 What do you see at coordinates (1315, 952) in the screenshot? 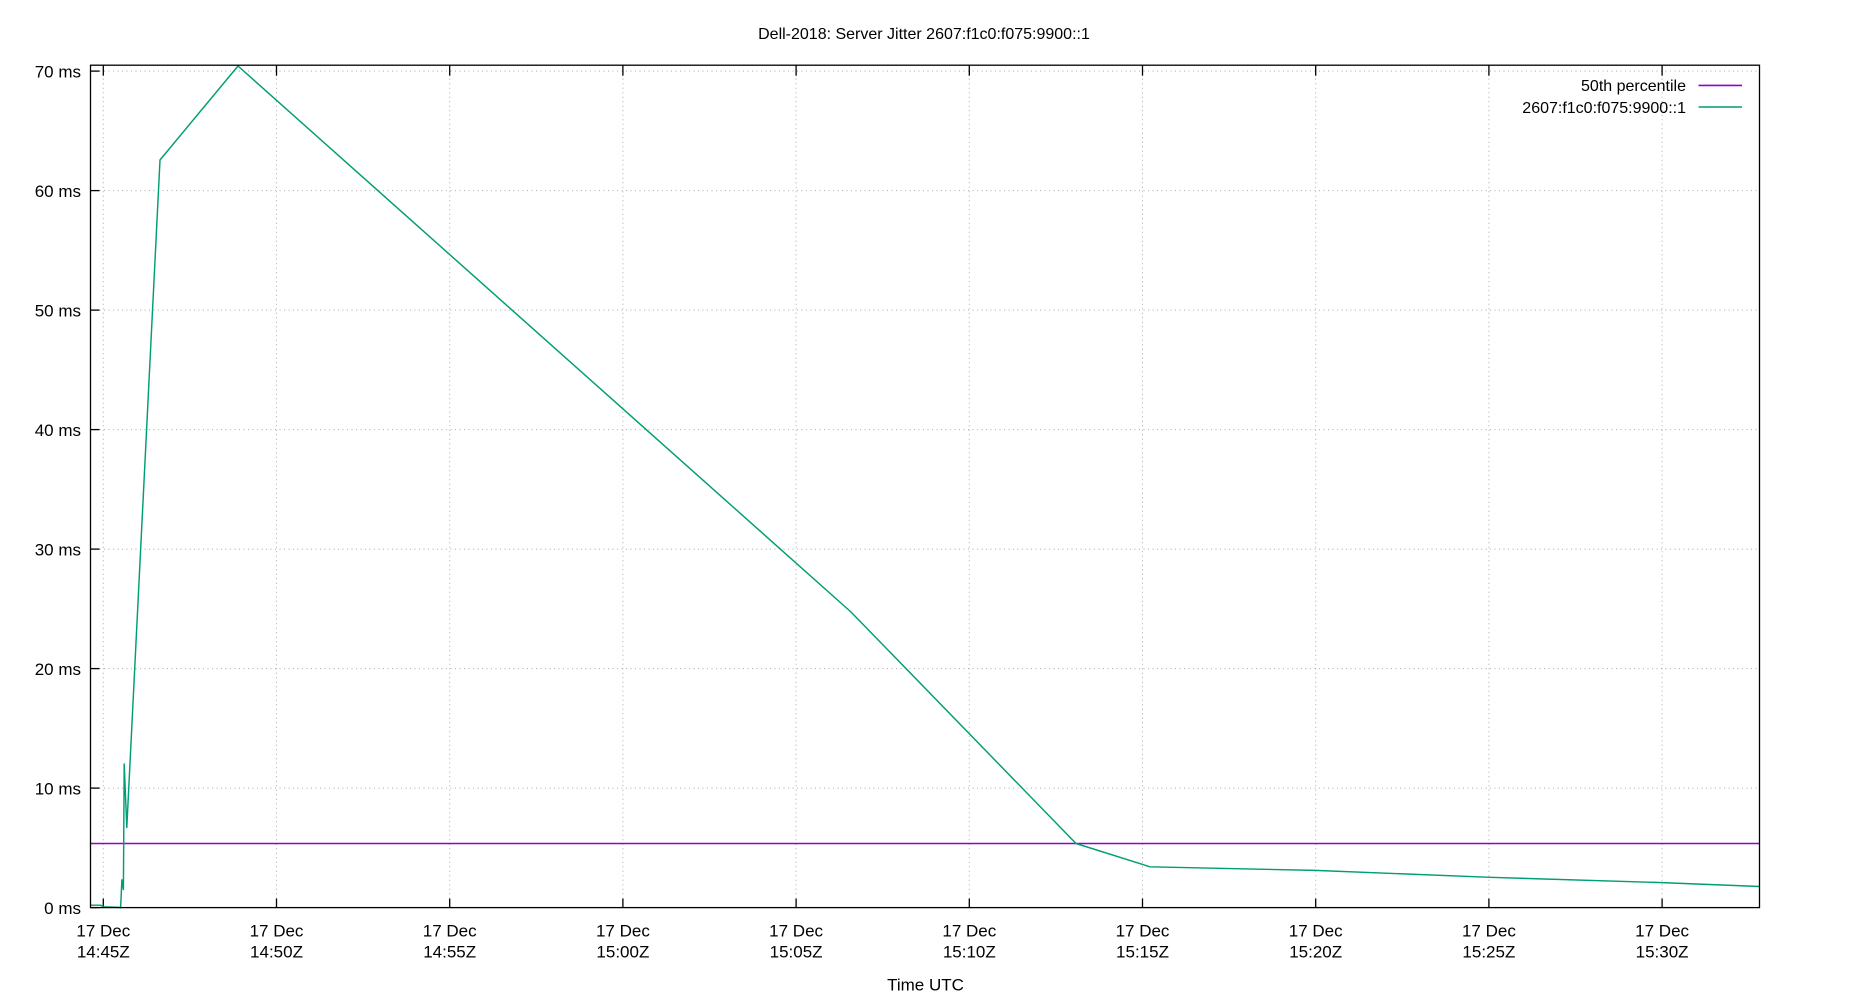
I see `svg-text: 15:20Z` at bounding box center [1315, 952].